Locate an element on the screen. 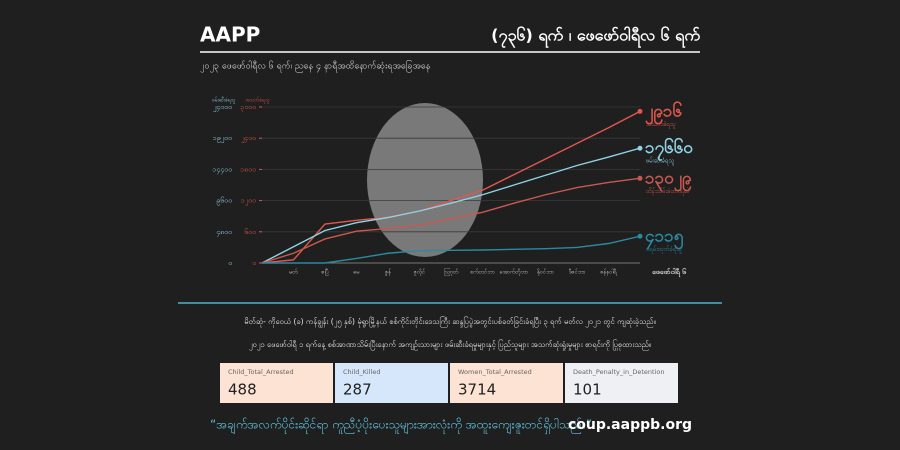 This screenshot has width=900, height=450. legend-label: ဝရမ်းထုတ်ခံရသူ is located at coordinates (664, 249).